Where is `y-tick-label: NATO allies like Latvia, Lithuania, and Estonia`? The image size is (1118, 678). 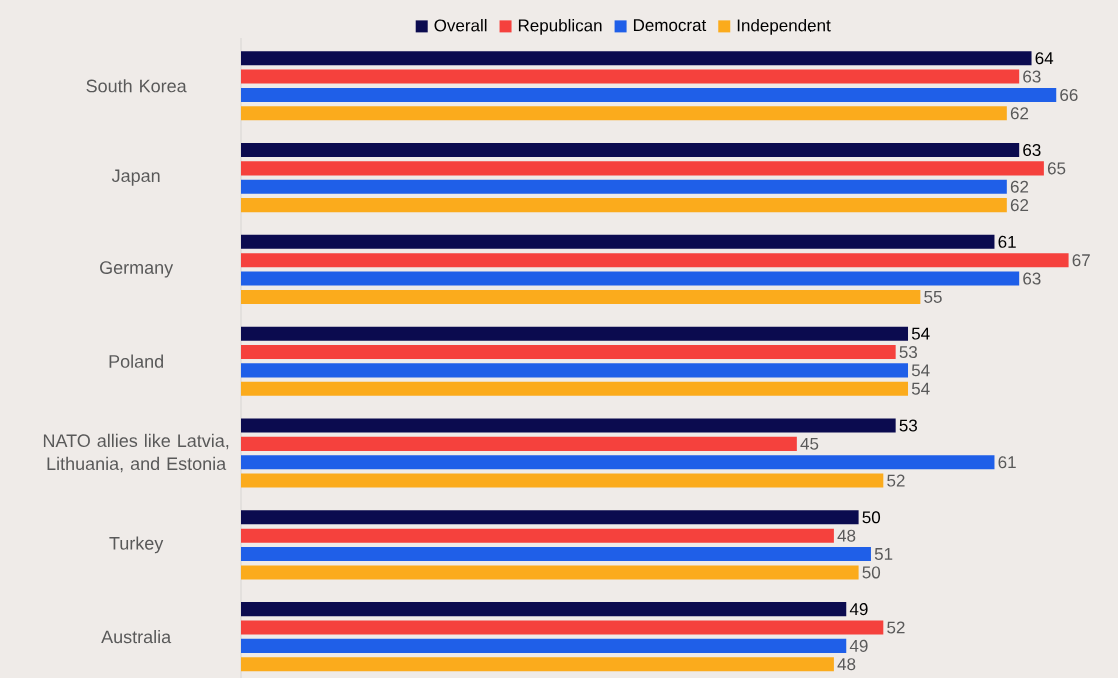
y-tick-label: NATO allies like Latvia, Lithuania, and Estonia is located at coordinates (136, 453).